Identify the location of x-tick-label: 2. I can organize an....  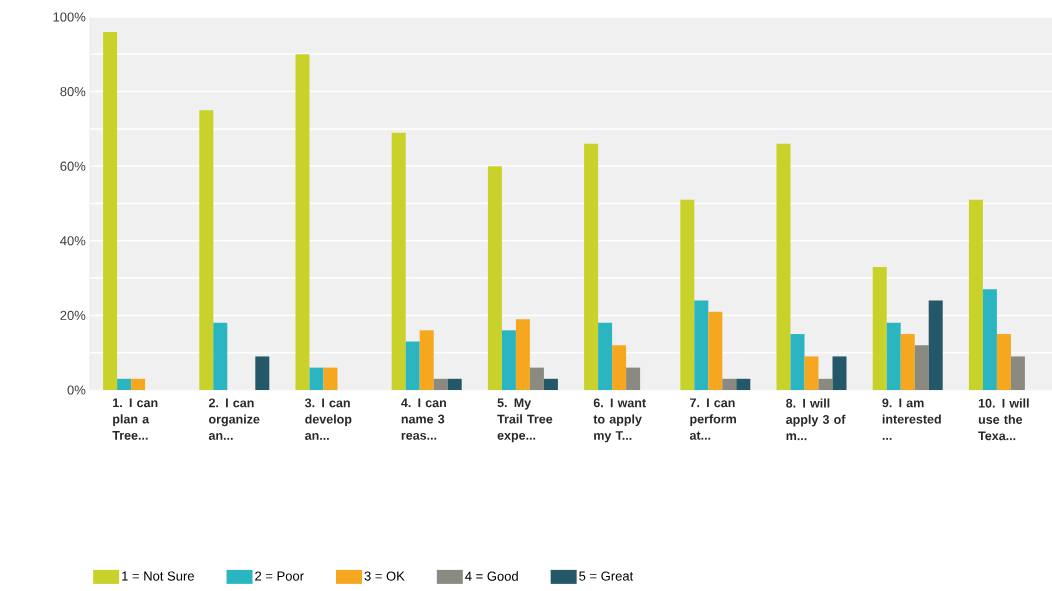
(234, 419).